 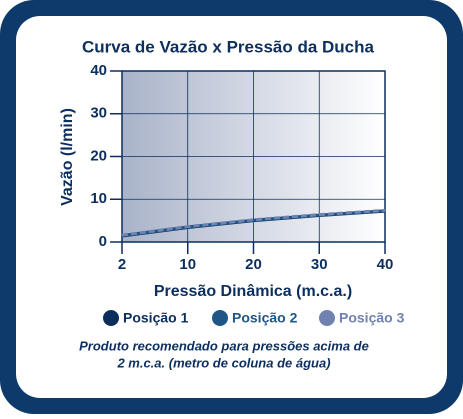 I want to click on x-tick-label: 10, so click(x=187, y=264).